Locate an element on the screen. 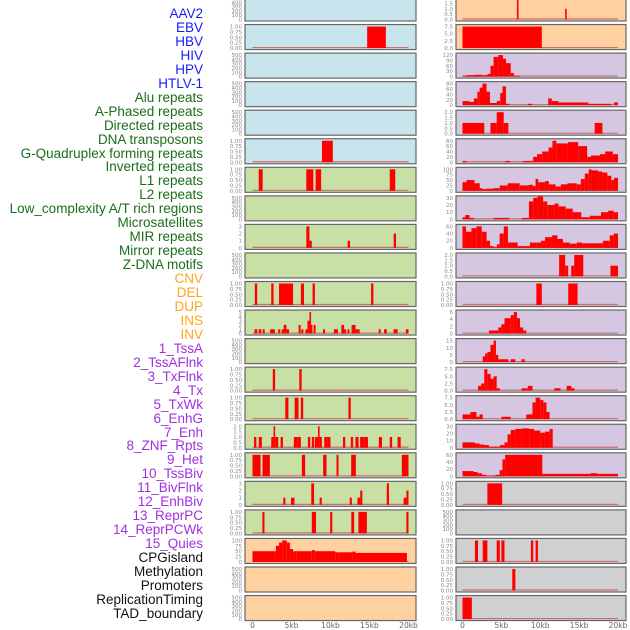 Image resolution: width=630 pixels, height=630 pixels. y-tick-label: 6 is located at coordinates (452, 313).